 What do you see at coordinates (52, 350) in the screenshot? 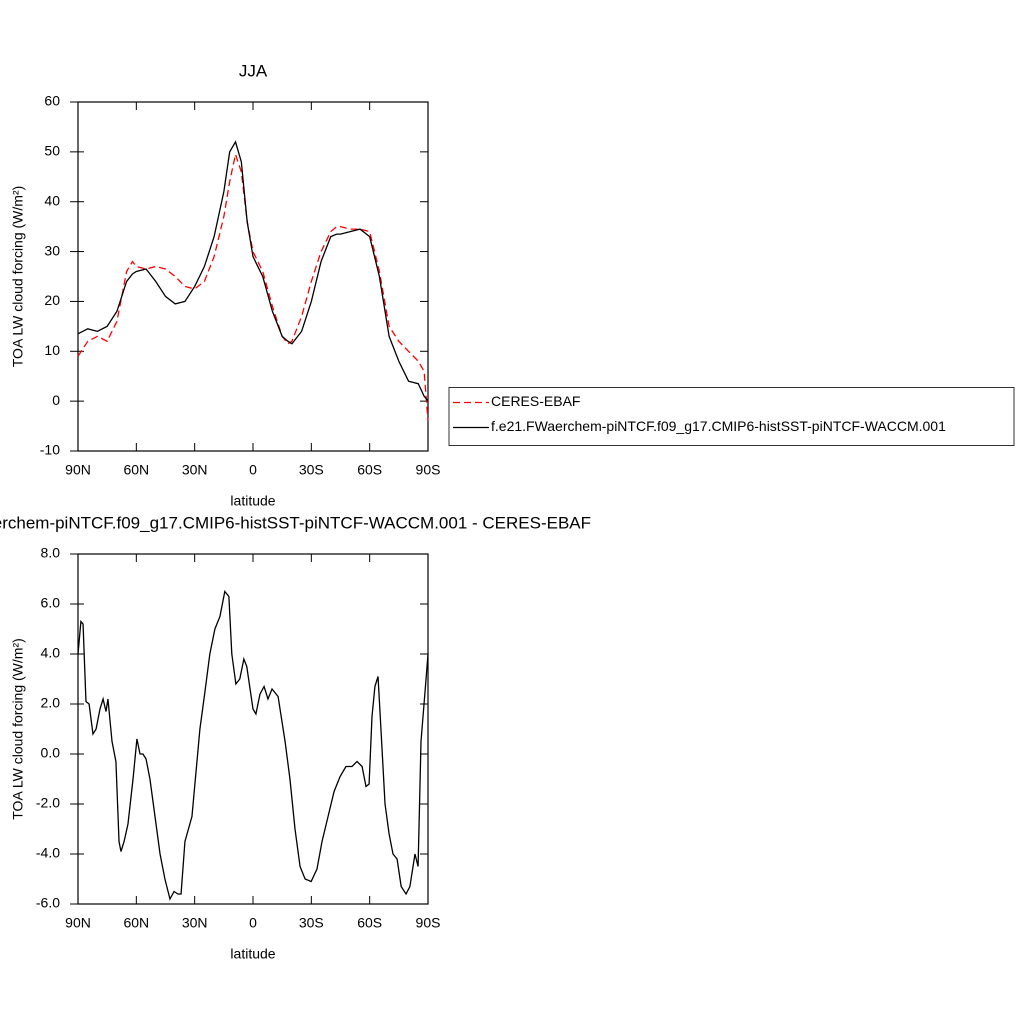
I see `y-tick-label: 10` at bounding box center [52, 350].